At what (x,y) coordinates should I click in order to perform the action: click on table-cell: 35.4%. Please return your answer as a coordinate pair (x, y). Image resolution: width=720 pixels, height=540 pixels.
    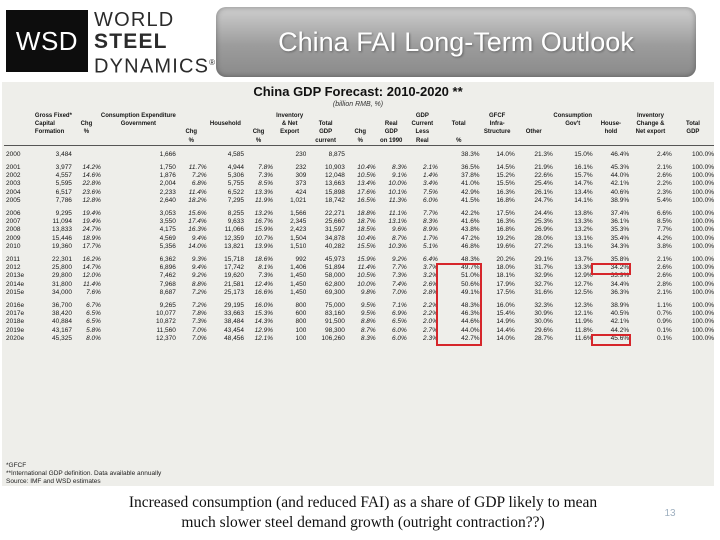
    Looking at the image, I should click on (620, 238).